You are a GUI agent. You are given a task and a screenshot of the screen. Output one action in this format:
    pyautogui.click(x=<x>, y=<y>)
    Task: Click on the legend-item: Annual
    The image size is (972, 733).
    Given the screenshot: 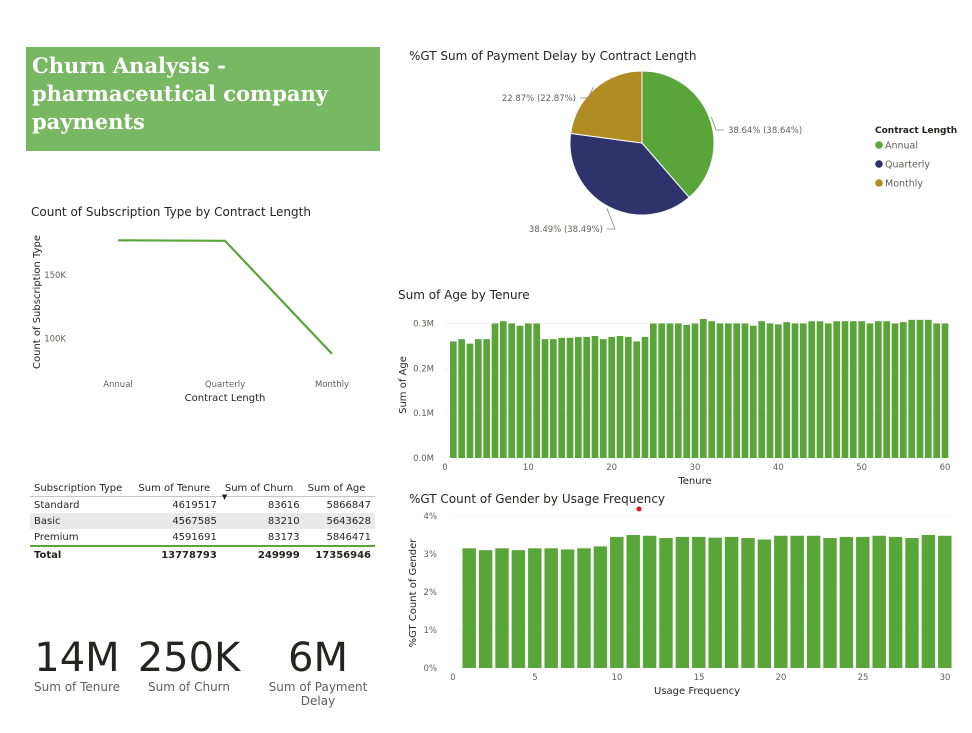 What is the action you would take?
    pyautogui.click(x=901, y=146)
    